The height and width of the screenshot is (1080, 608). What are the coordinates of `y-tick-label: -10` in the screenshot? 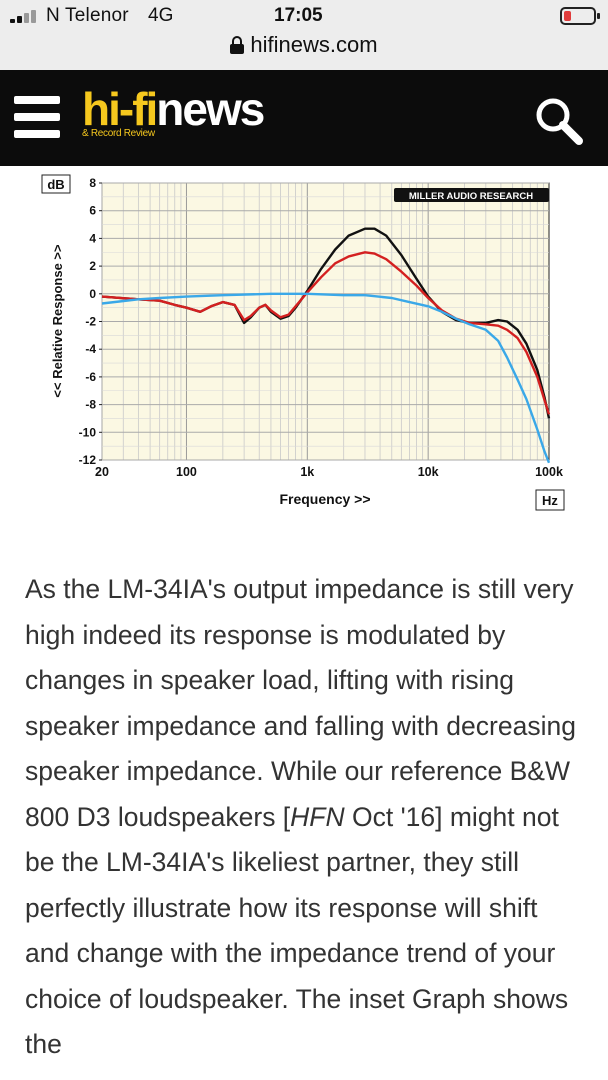 It's located at (88, 432).